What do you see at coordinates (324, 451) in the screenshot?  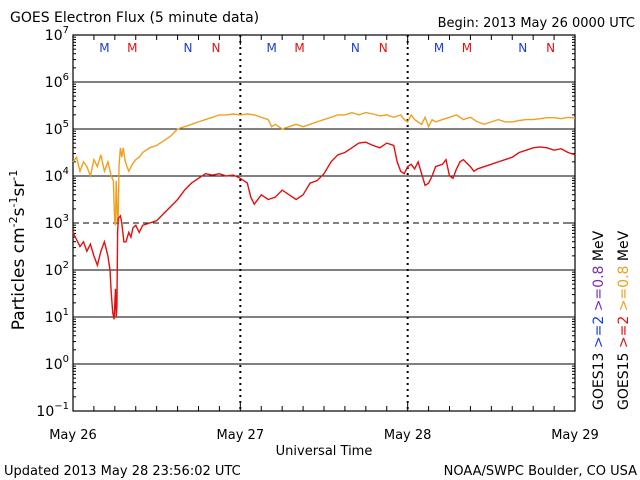 I see `x-axis-label: Universal Time` at bounding box center [324, 451].